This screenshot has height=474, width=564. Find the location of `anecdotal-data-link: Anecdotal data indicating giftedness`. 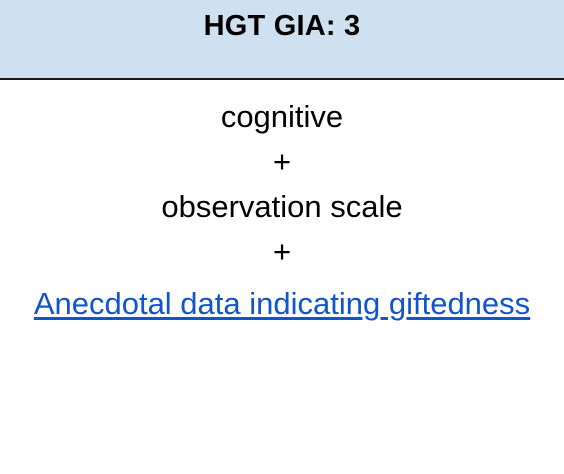

anecdotal-data-link: Anecdotal data indicating giftedness is located at coordinates (282, 303).